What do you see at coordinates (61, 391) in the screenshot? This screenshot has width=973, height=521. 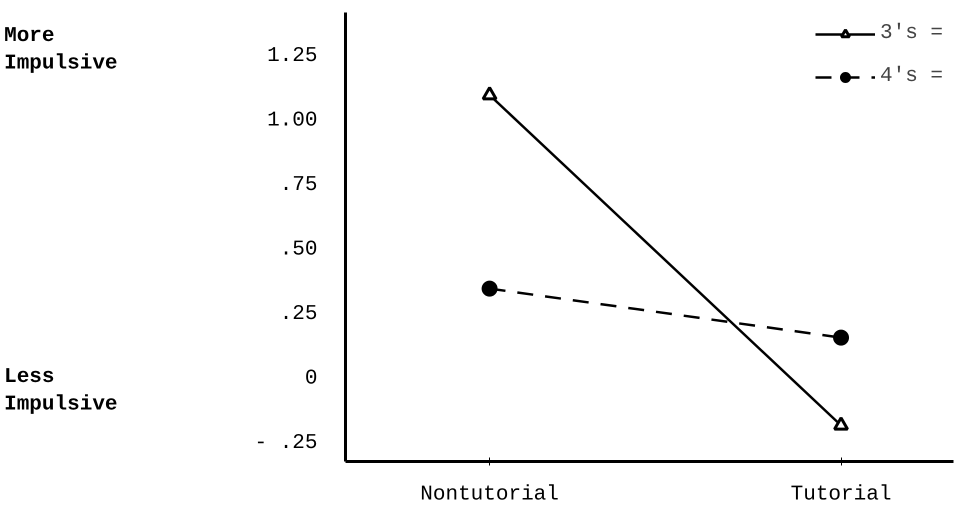 I see `text: Less Impulsive` at bounding box center [61, 391].